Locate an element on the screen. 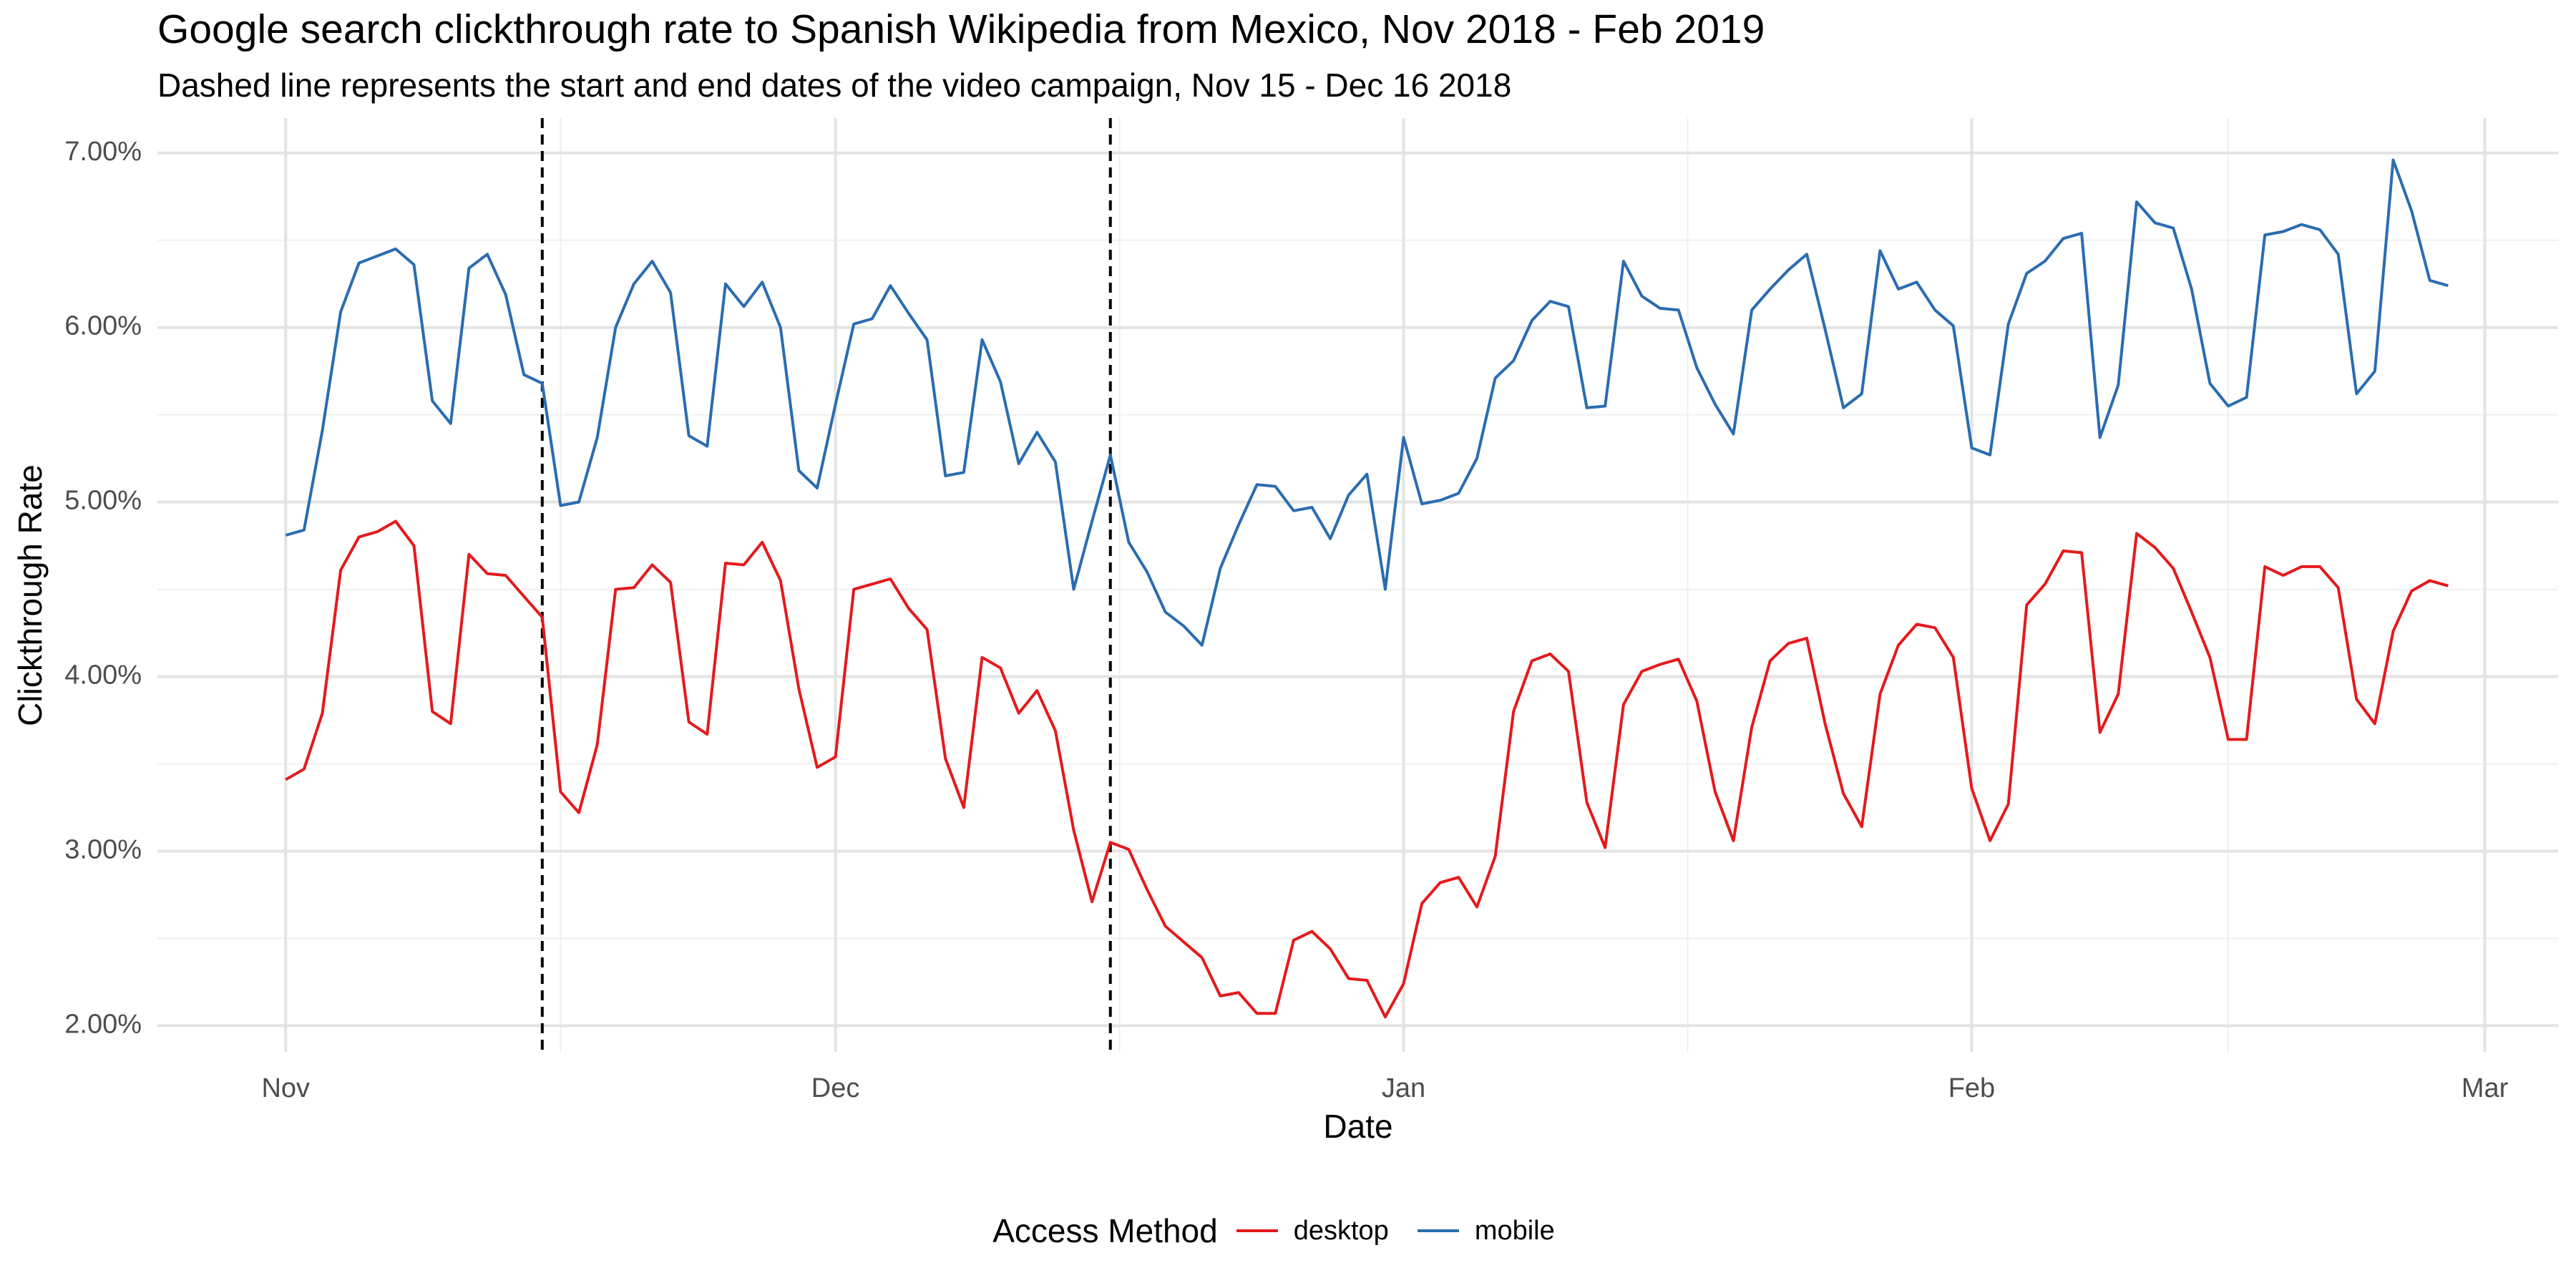 This screenshot has width=2576, height=1288. legend-label-desktop: desktop is located at coordinates (1341, 1230).